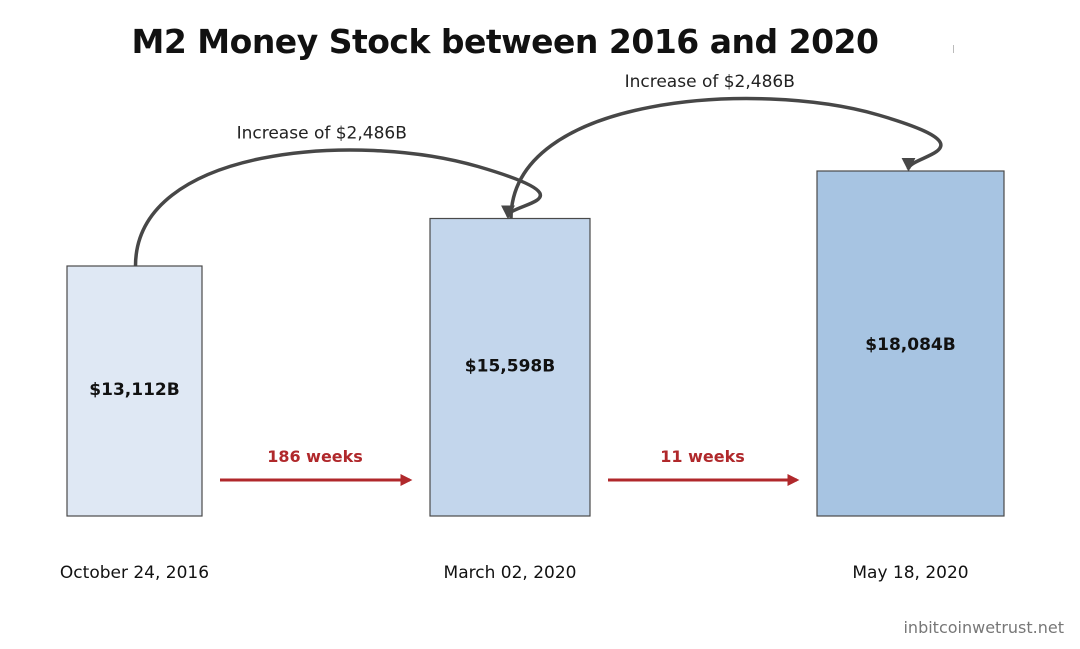  What do you see at coordinates (134, 573) in the screenshot?
I see `category-label-1: October 24, 2016` at bounding box center [134, 573].